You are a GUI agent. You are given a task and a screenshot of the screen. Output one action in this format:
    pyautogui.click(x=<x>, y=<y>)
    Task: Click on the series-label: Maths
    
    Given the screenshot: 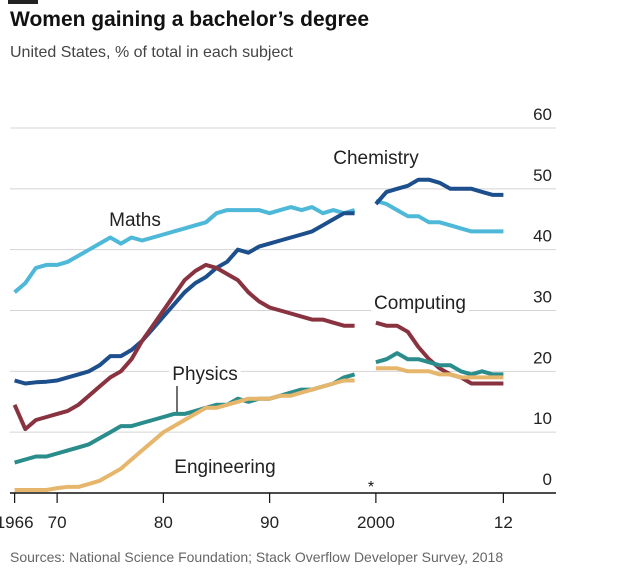 What is the action you would take?
    pyautogui.click(x=135, y=220)
    